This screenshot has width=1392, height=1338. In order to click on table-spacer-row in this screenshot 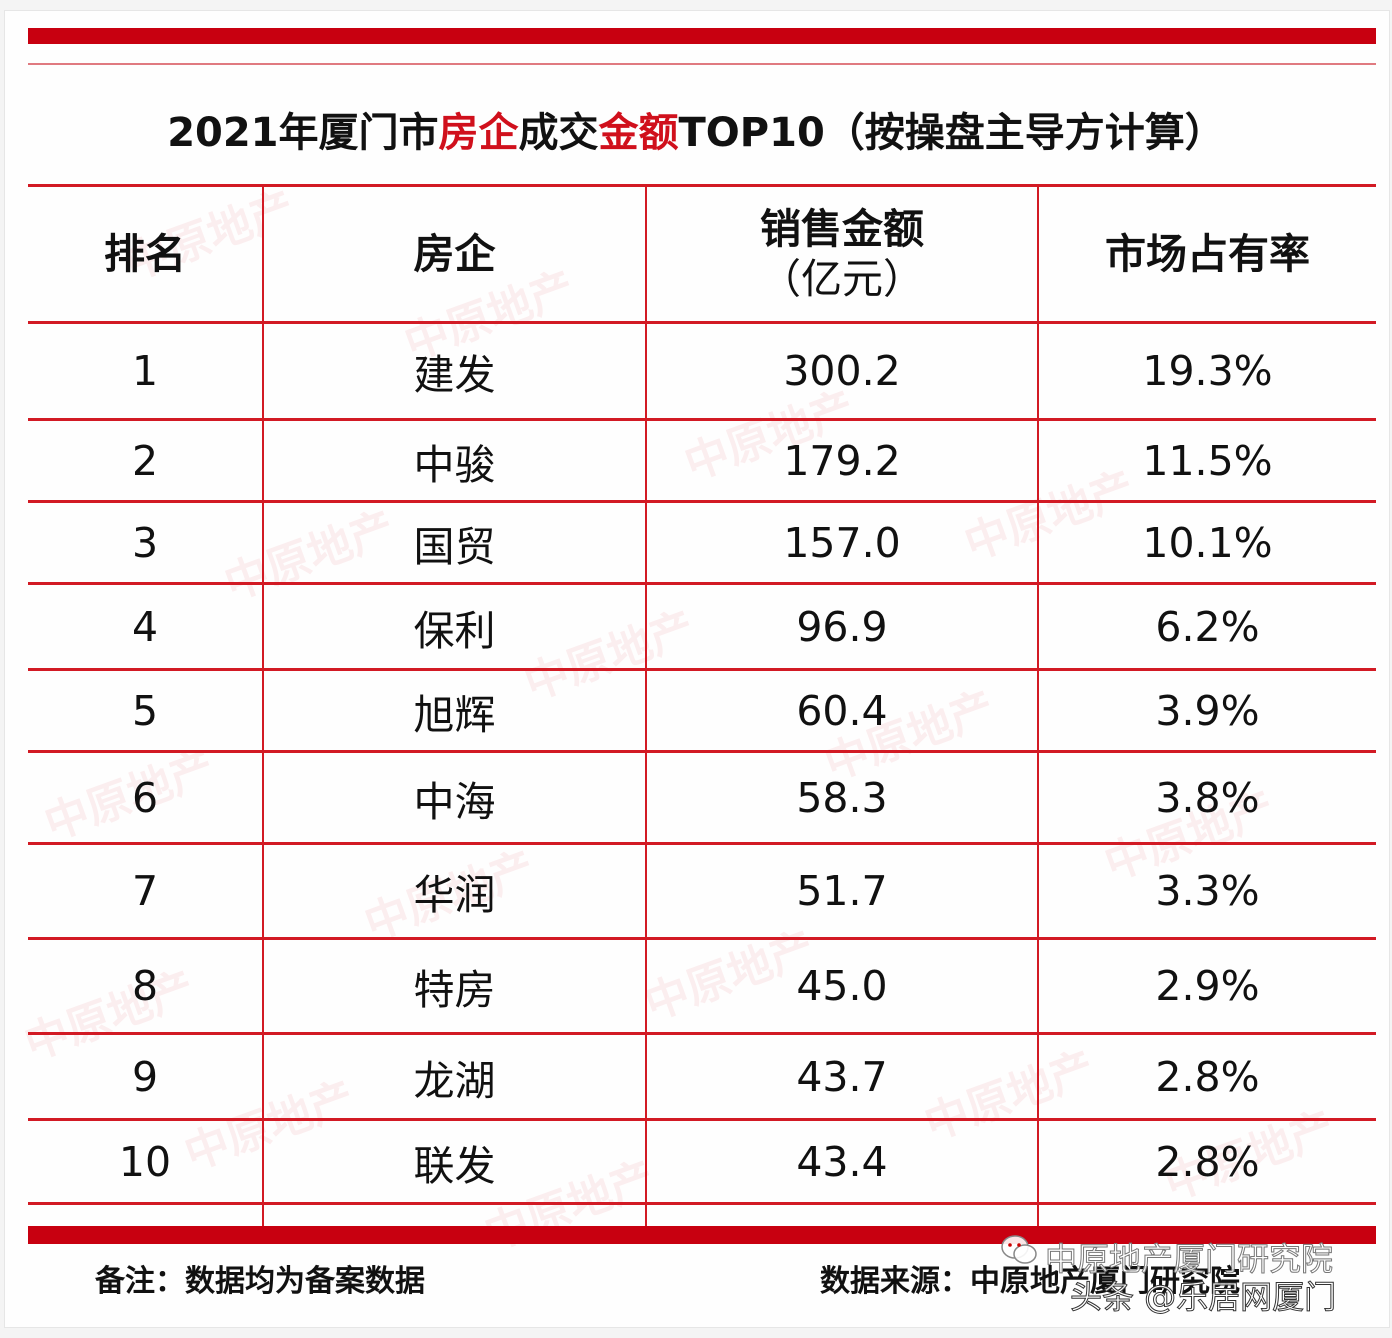, I will do `click(702, 1214)`.